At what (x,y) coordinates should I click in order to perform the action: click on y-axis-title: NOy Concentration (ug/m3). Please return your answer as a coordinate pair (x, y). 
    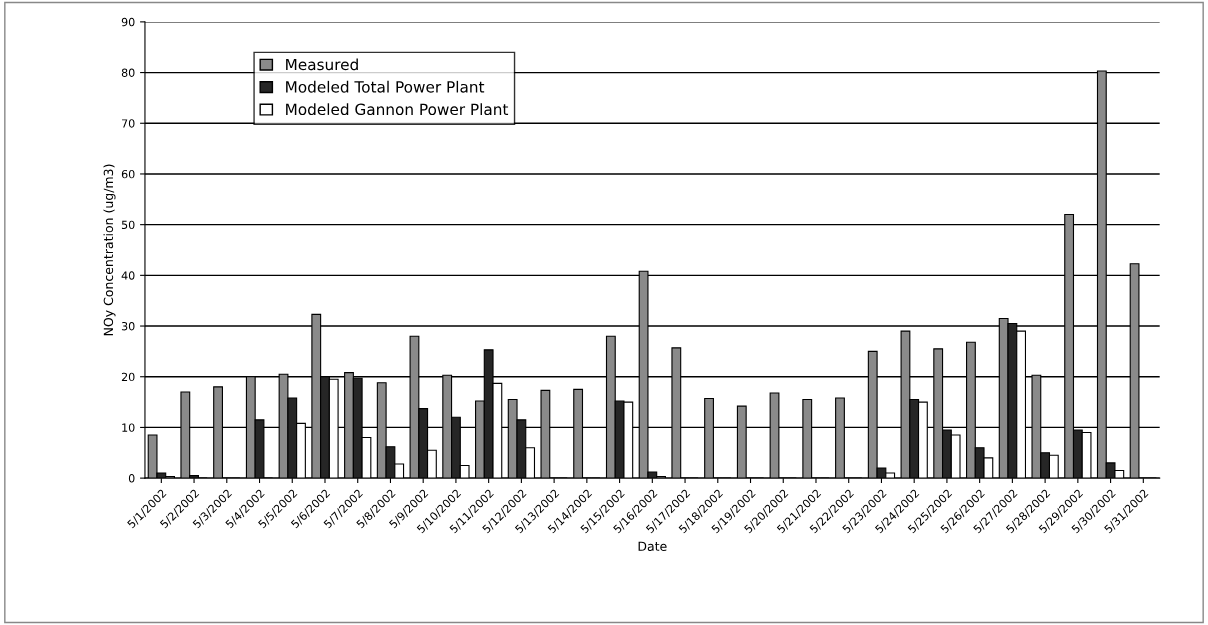
    Looking at the image, I should click on (109, 250).